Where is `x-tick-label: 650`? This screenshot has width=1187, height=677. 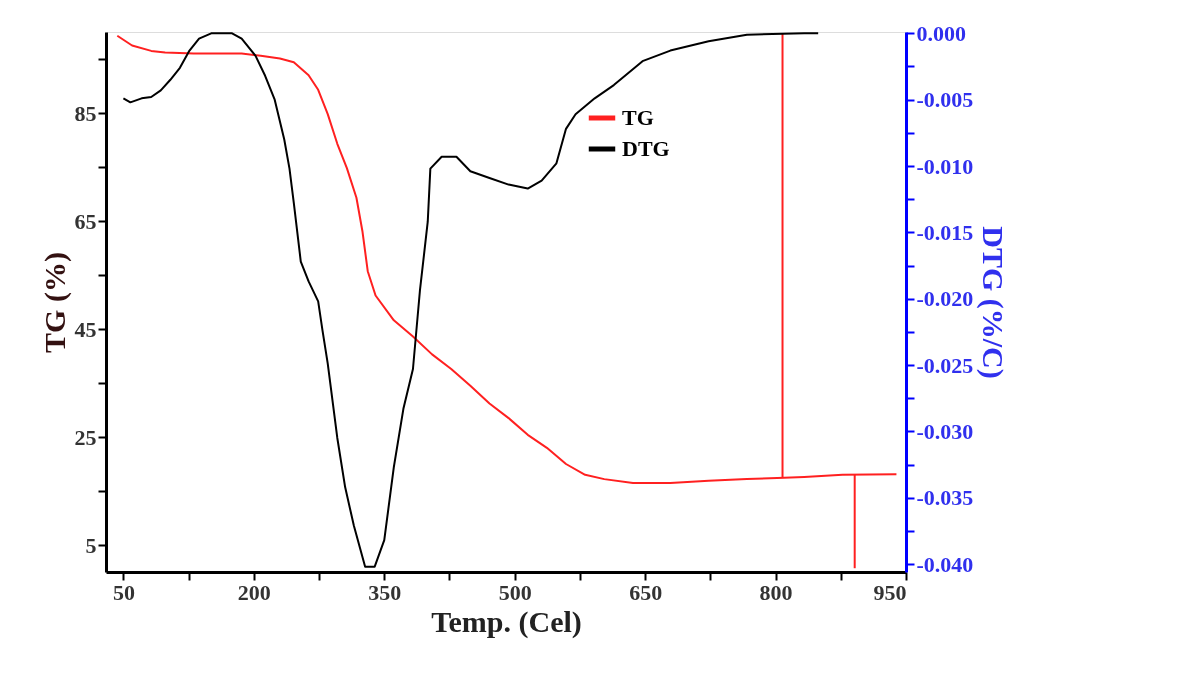 x-tick-label: 650 is located at coordinates (646, 592).